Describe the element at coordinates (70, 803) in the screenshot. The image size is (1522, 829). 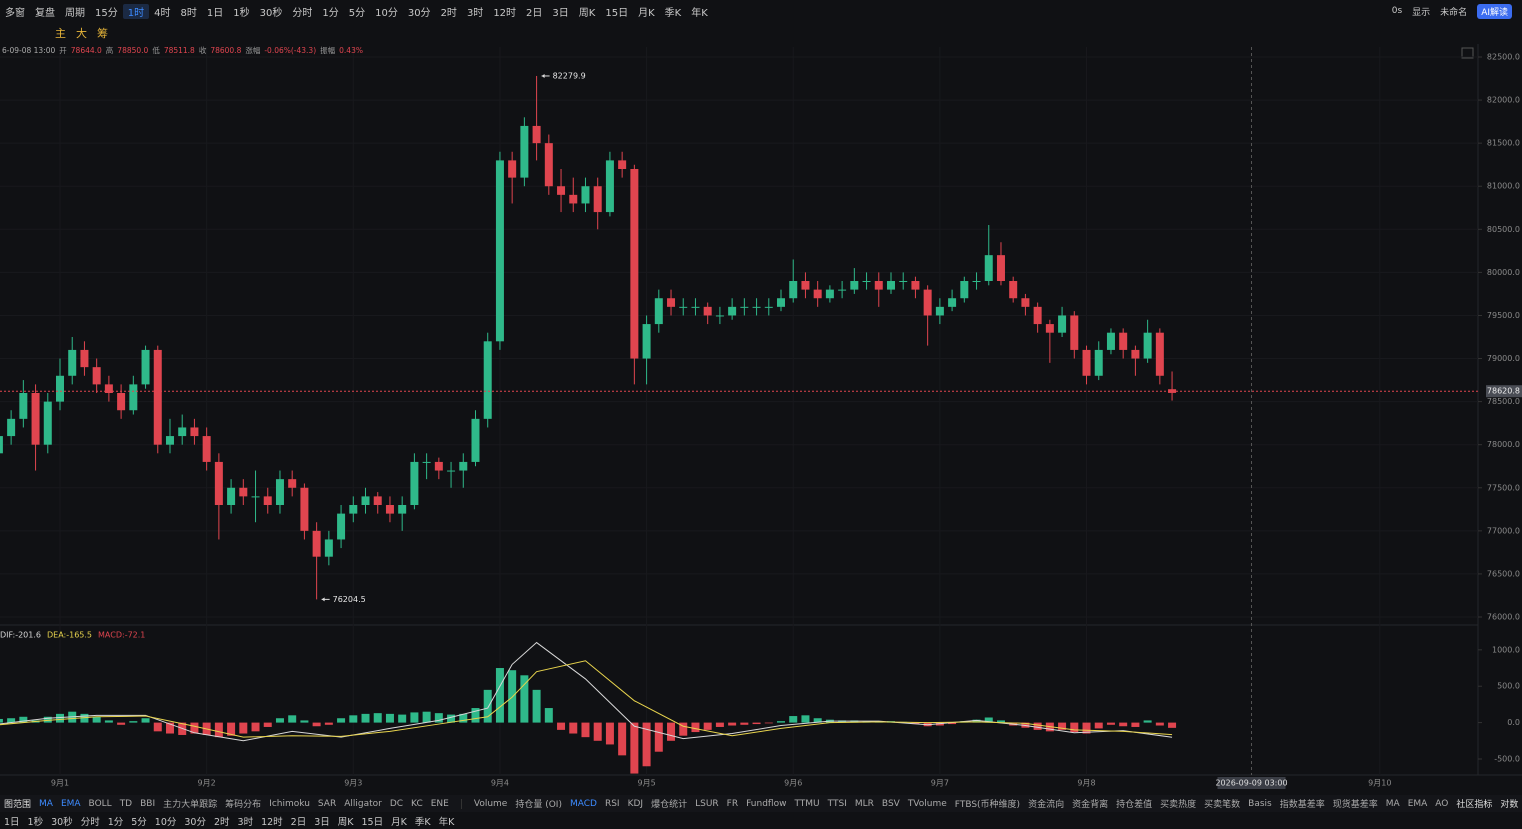
I see `main-indicator: EMA` at that location.